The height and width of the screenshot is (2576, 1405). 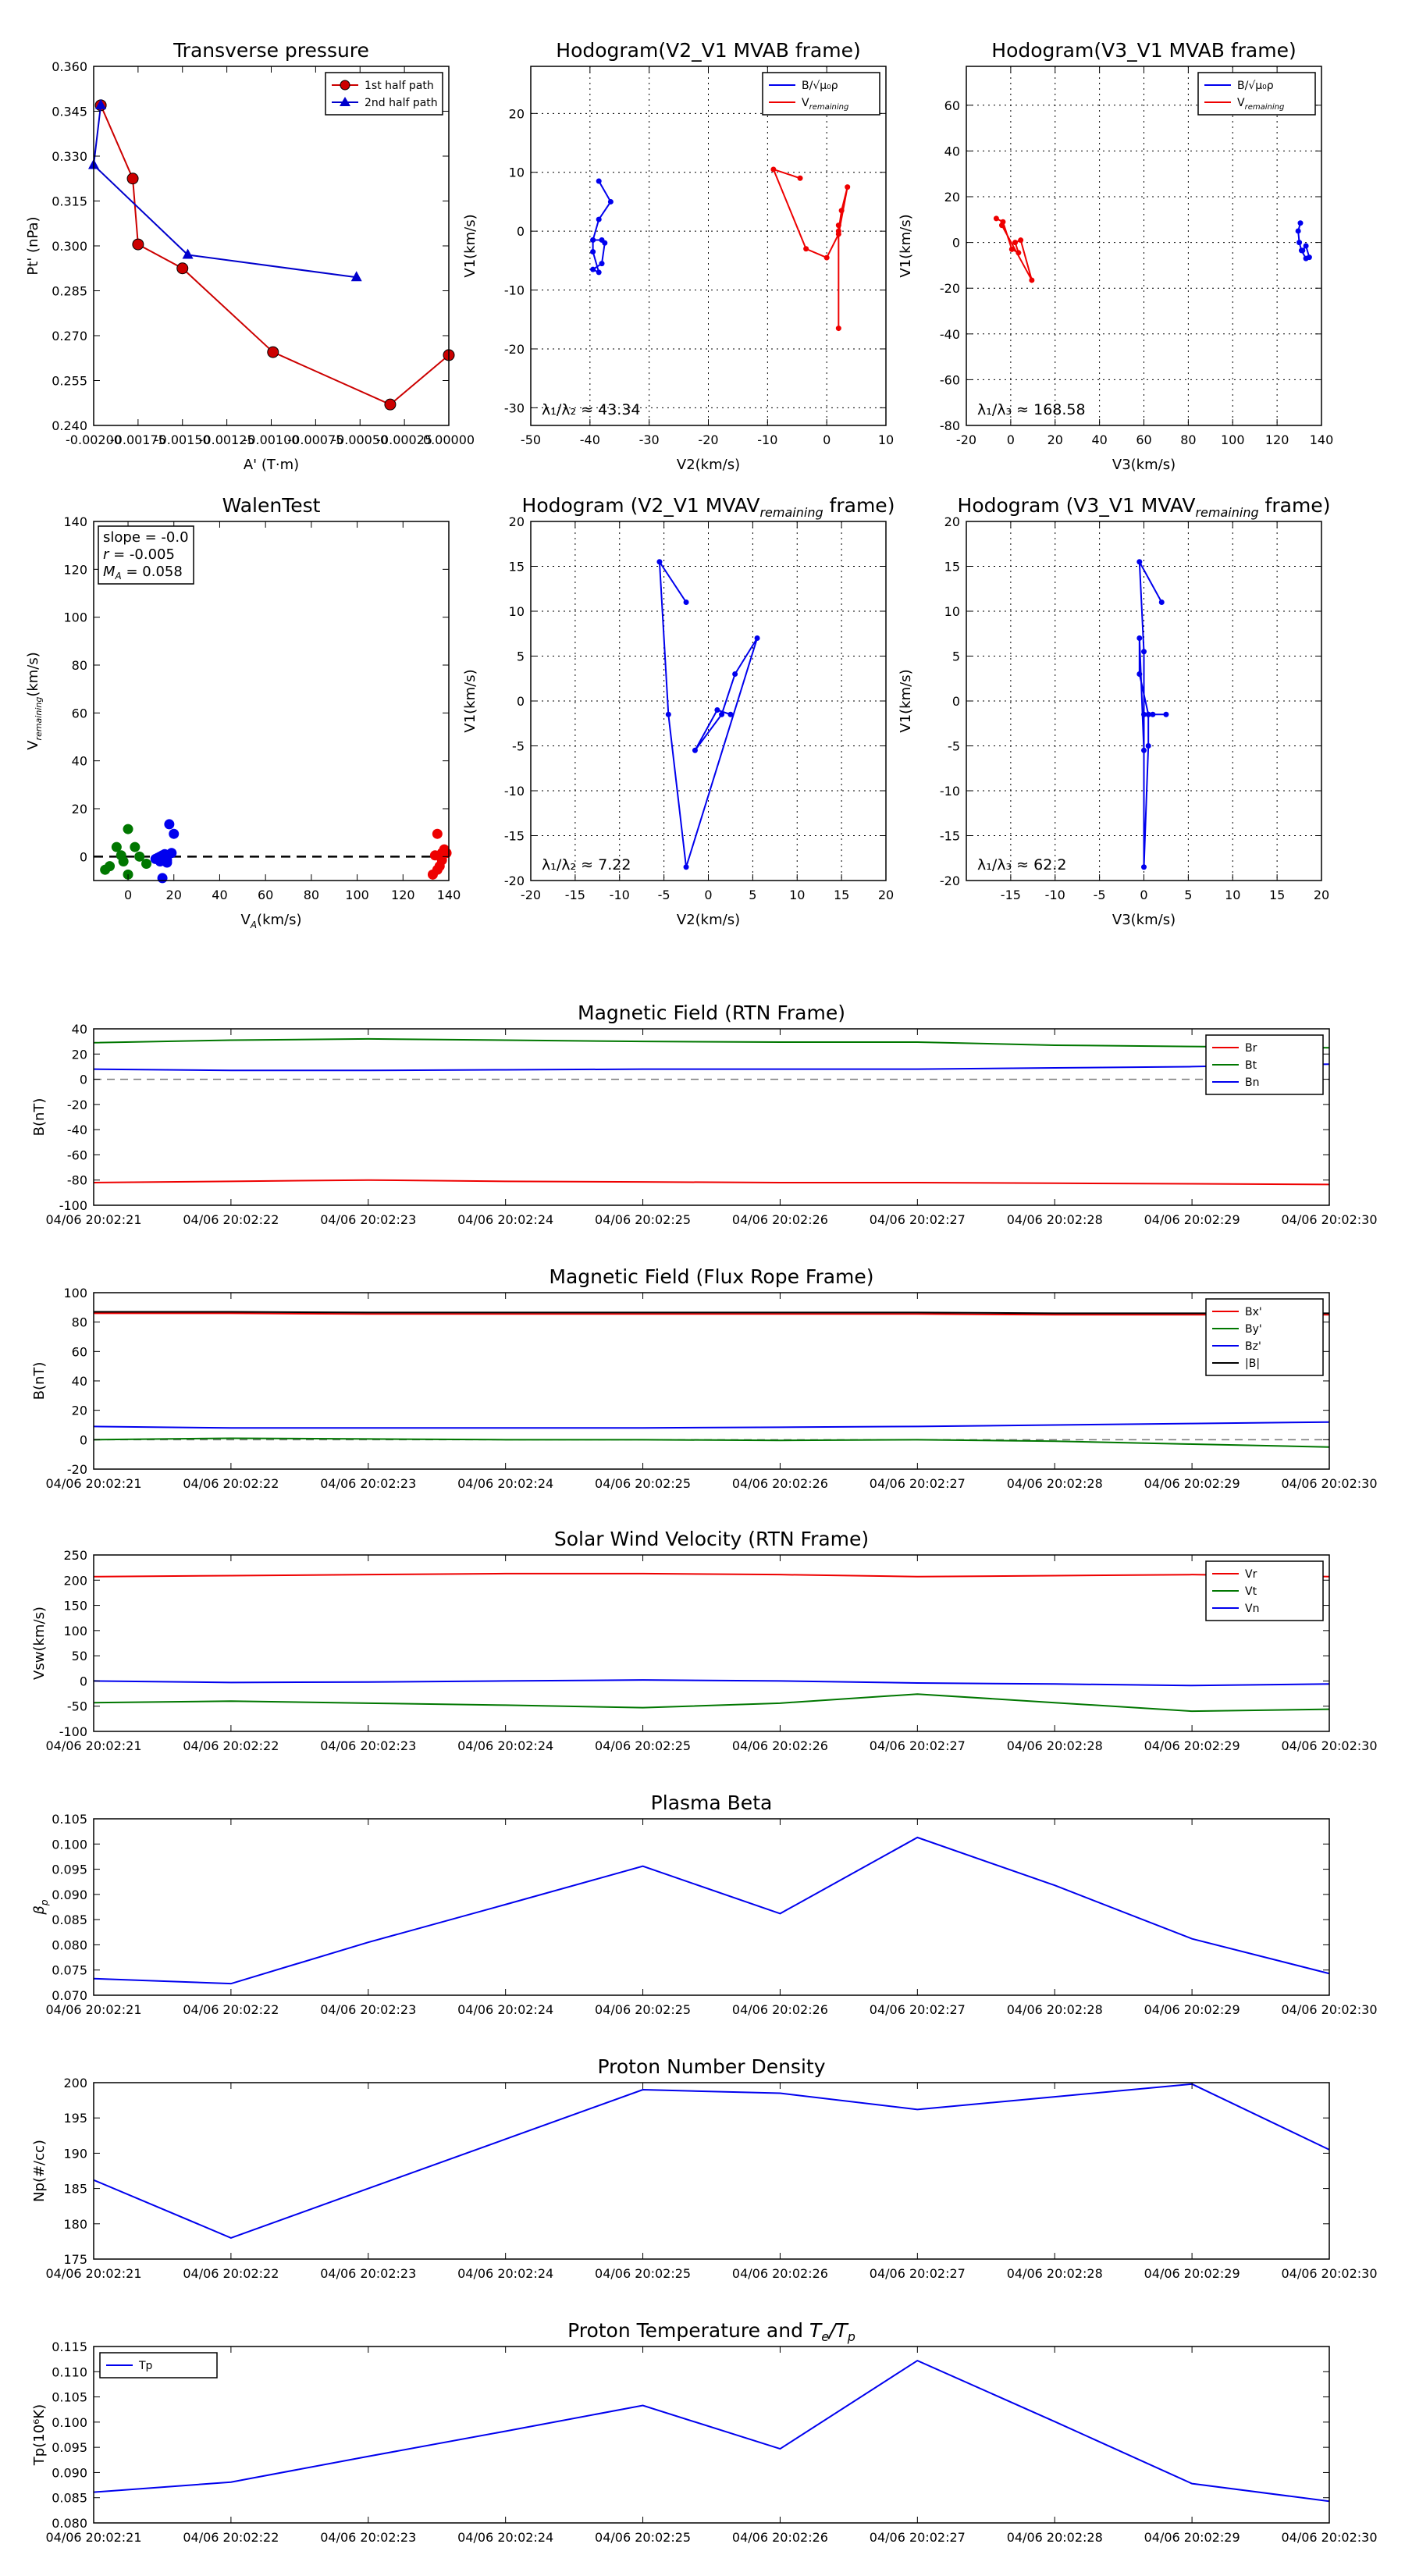 What do you see at coordinates (712, 1802) in the screenshot?
I see `chart-title: Plasma Beta` at bounding box center [712, 1802].